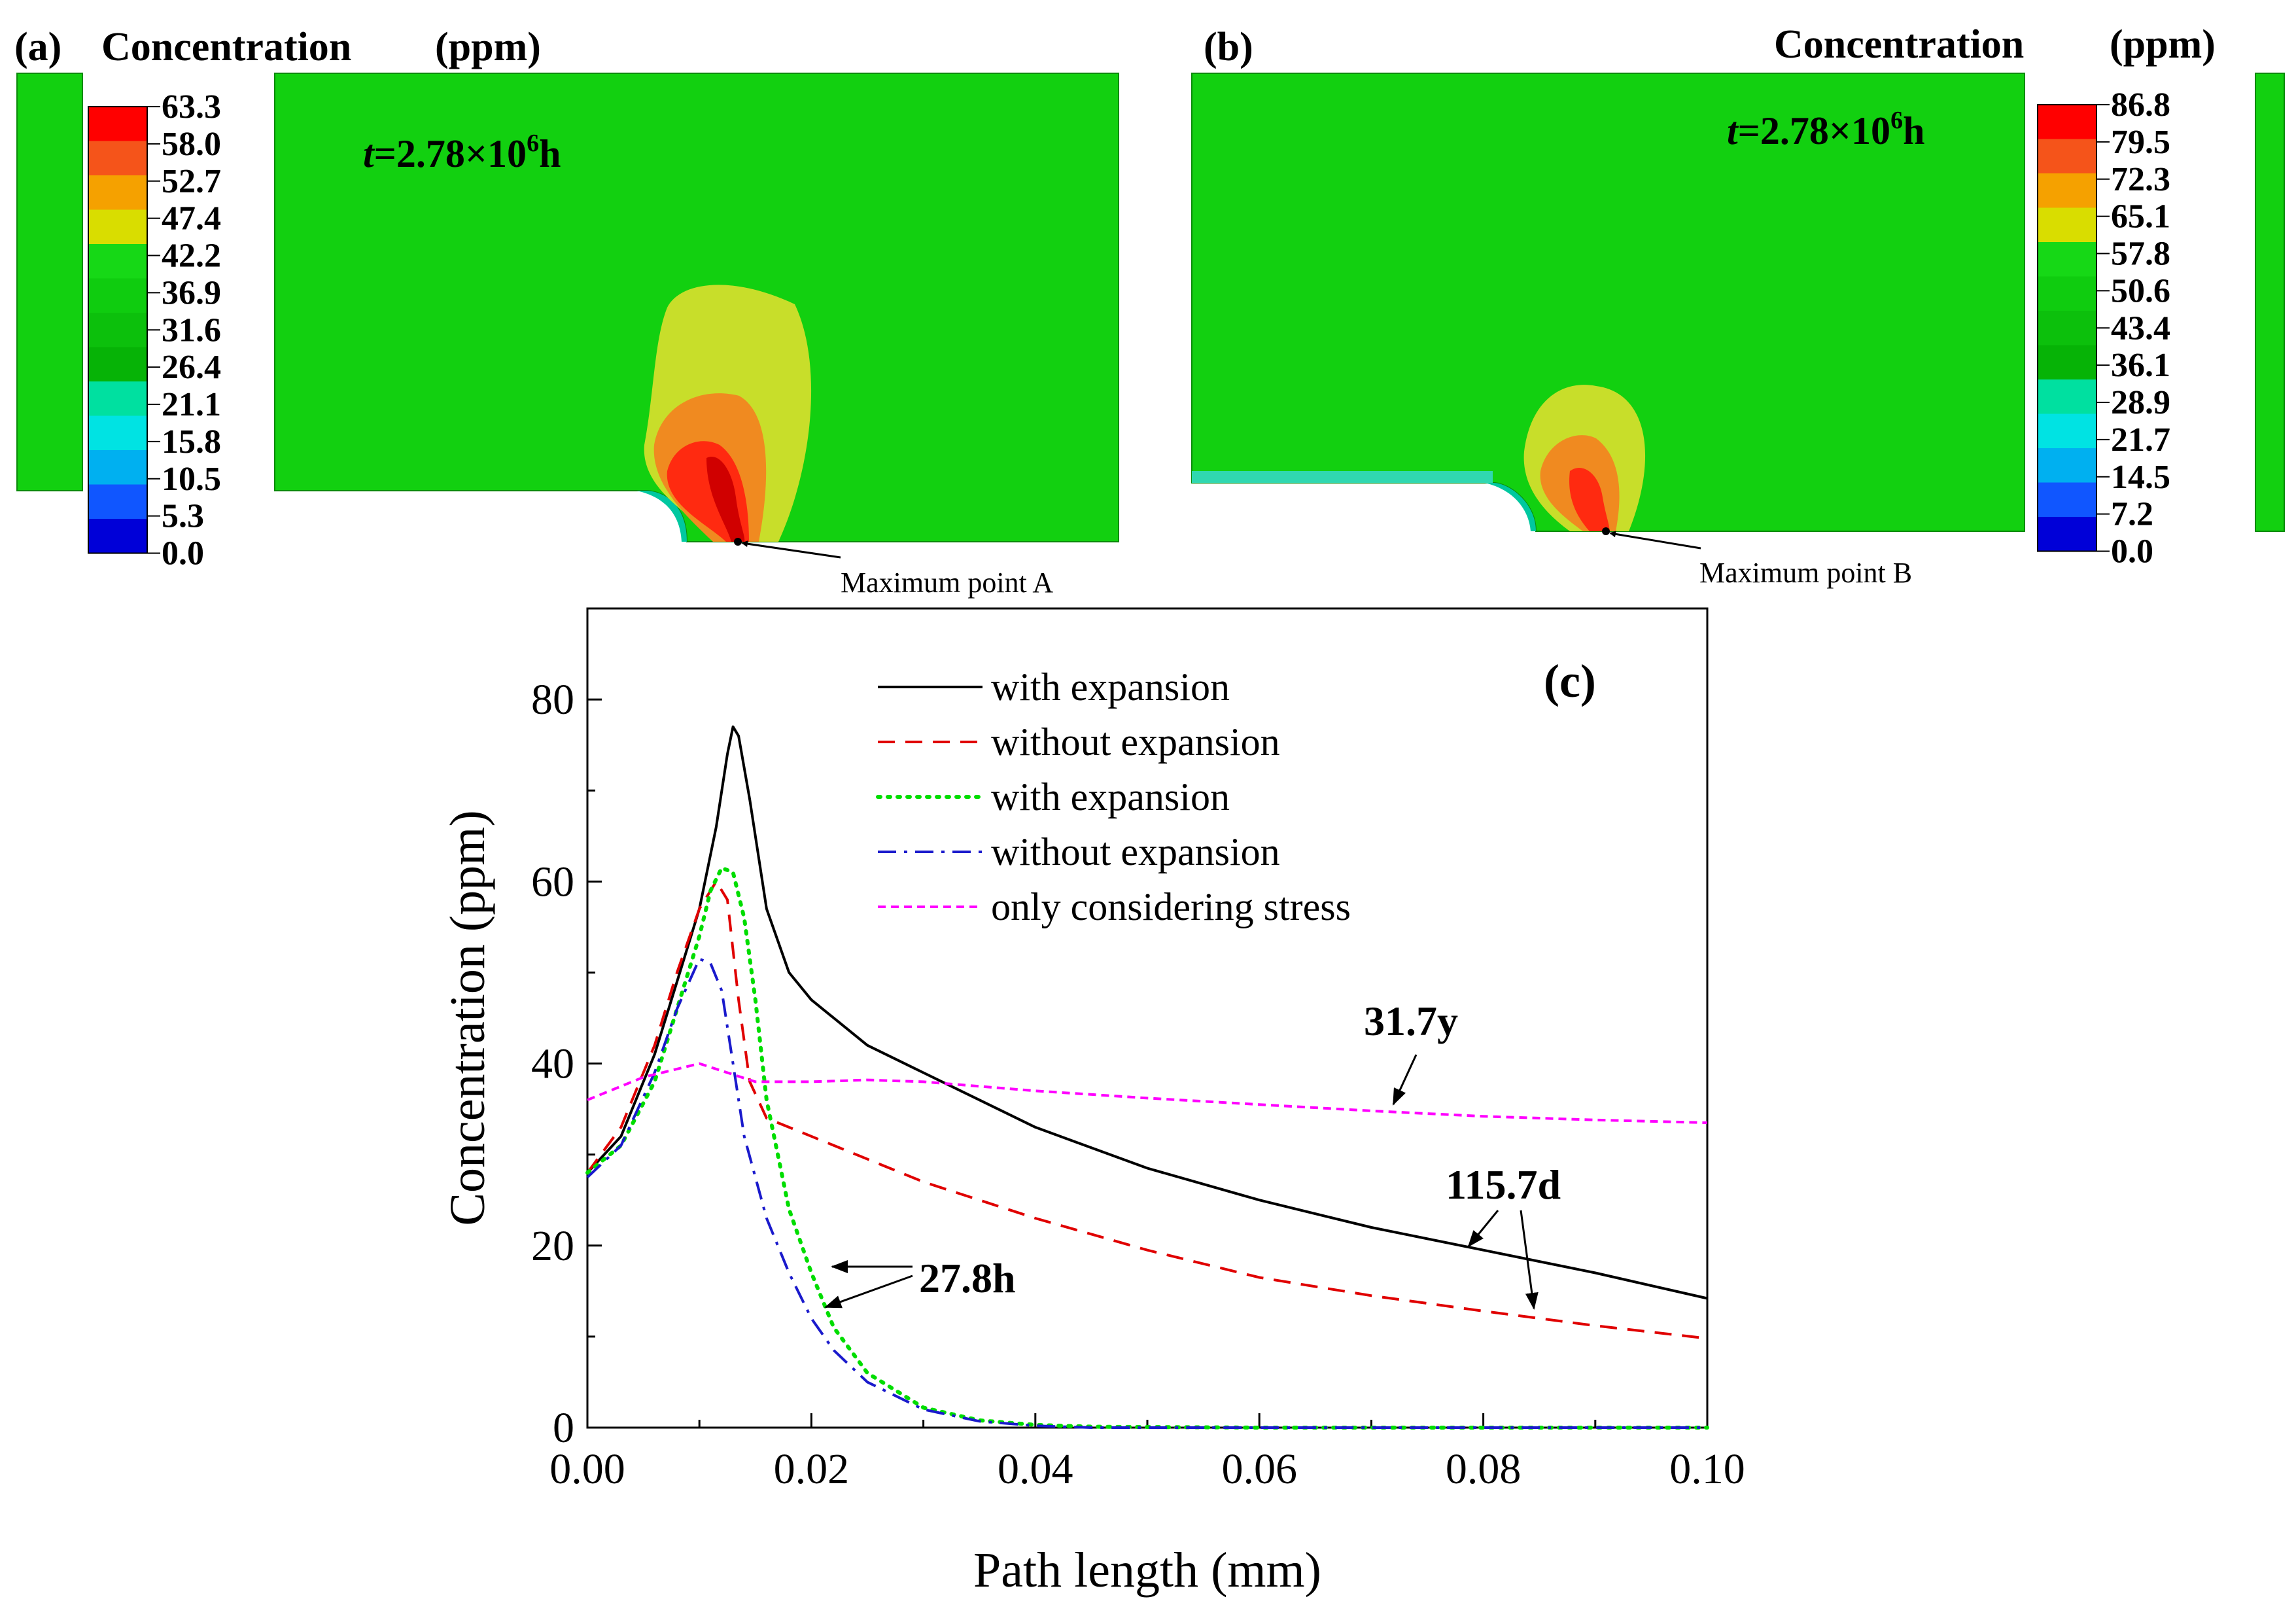 The width and height of the screenshot is (2296, 1618). Describe the element at coordinates (2140, 402) in the screenshot. I see `panel-b-colorbar-value: 28.9` at that location.